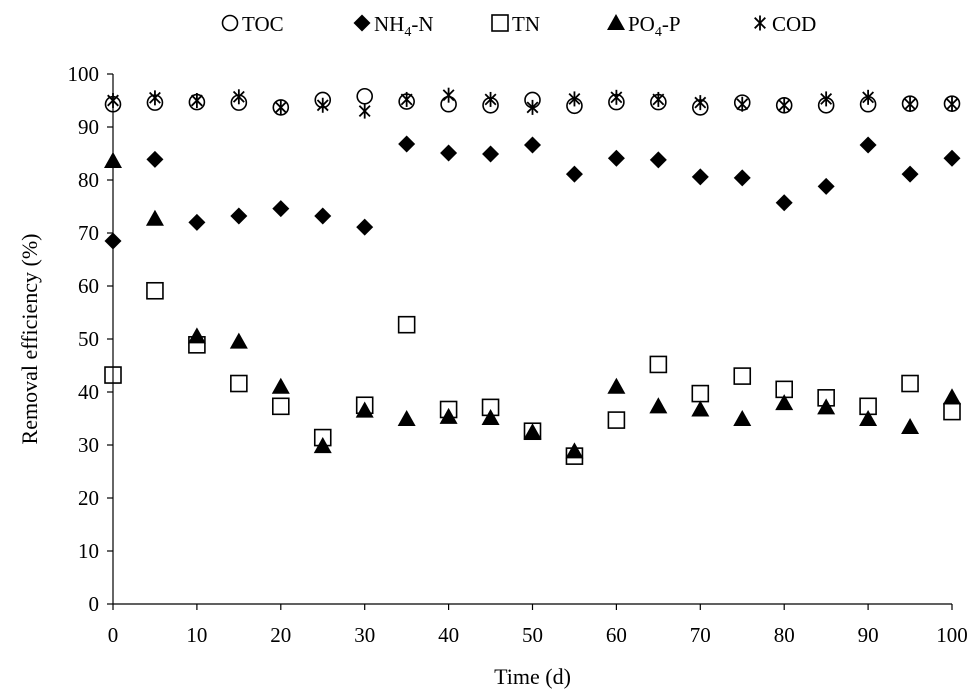  What do you see at coordinates (88, 498) in the screenshot?
I see `y-tick-label: 20` at bounding box center [88, 498].